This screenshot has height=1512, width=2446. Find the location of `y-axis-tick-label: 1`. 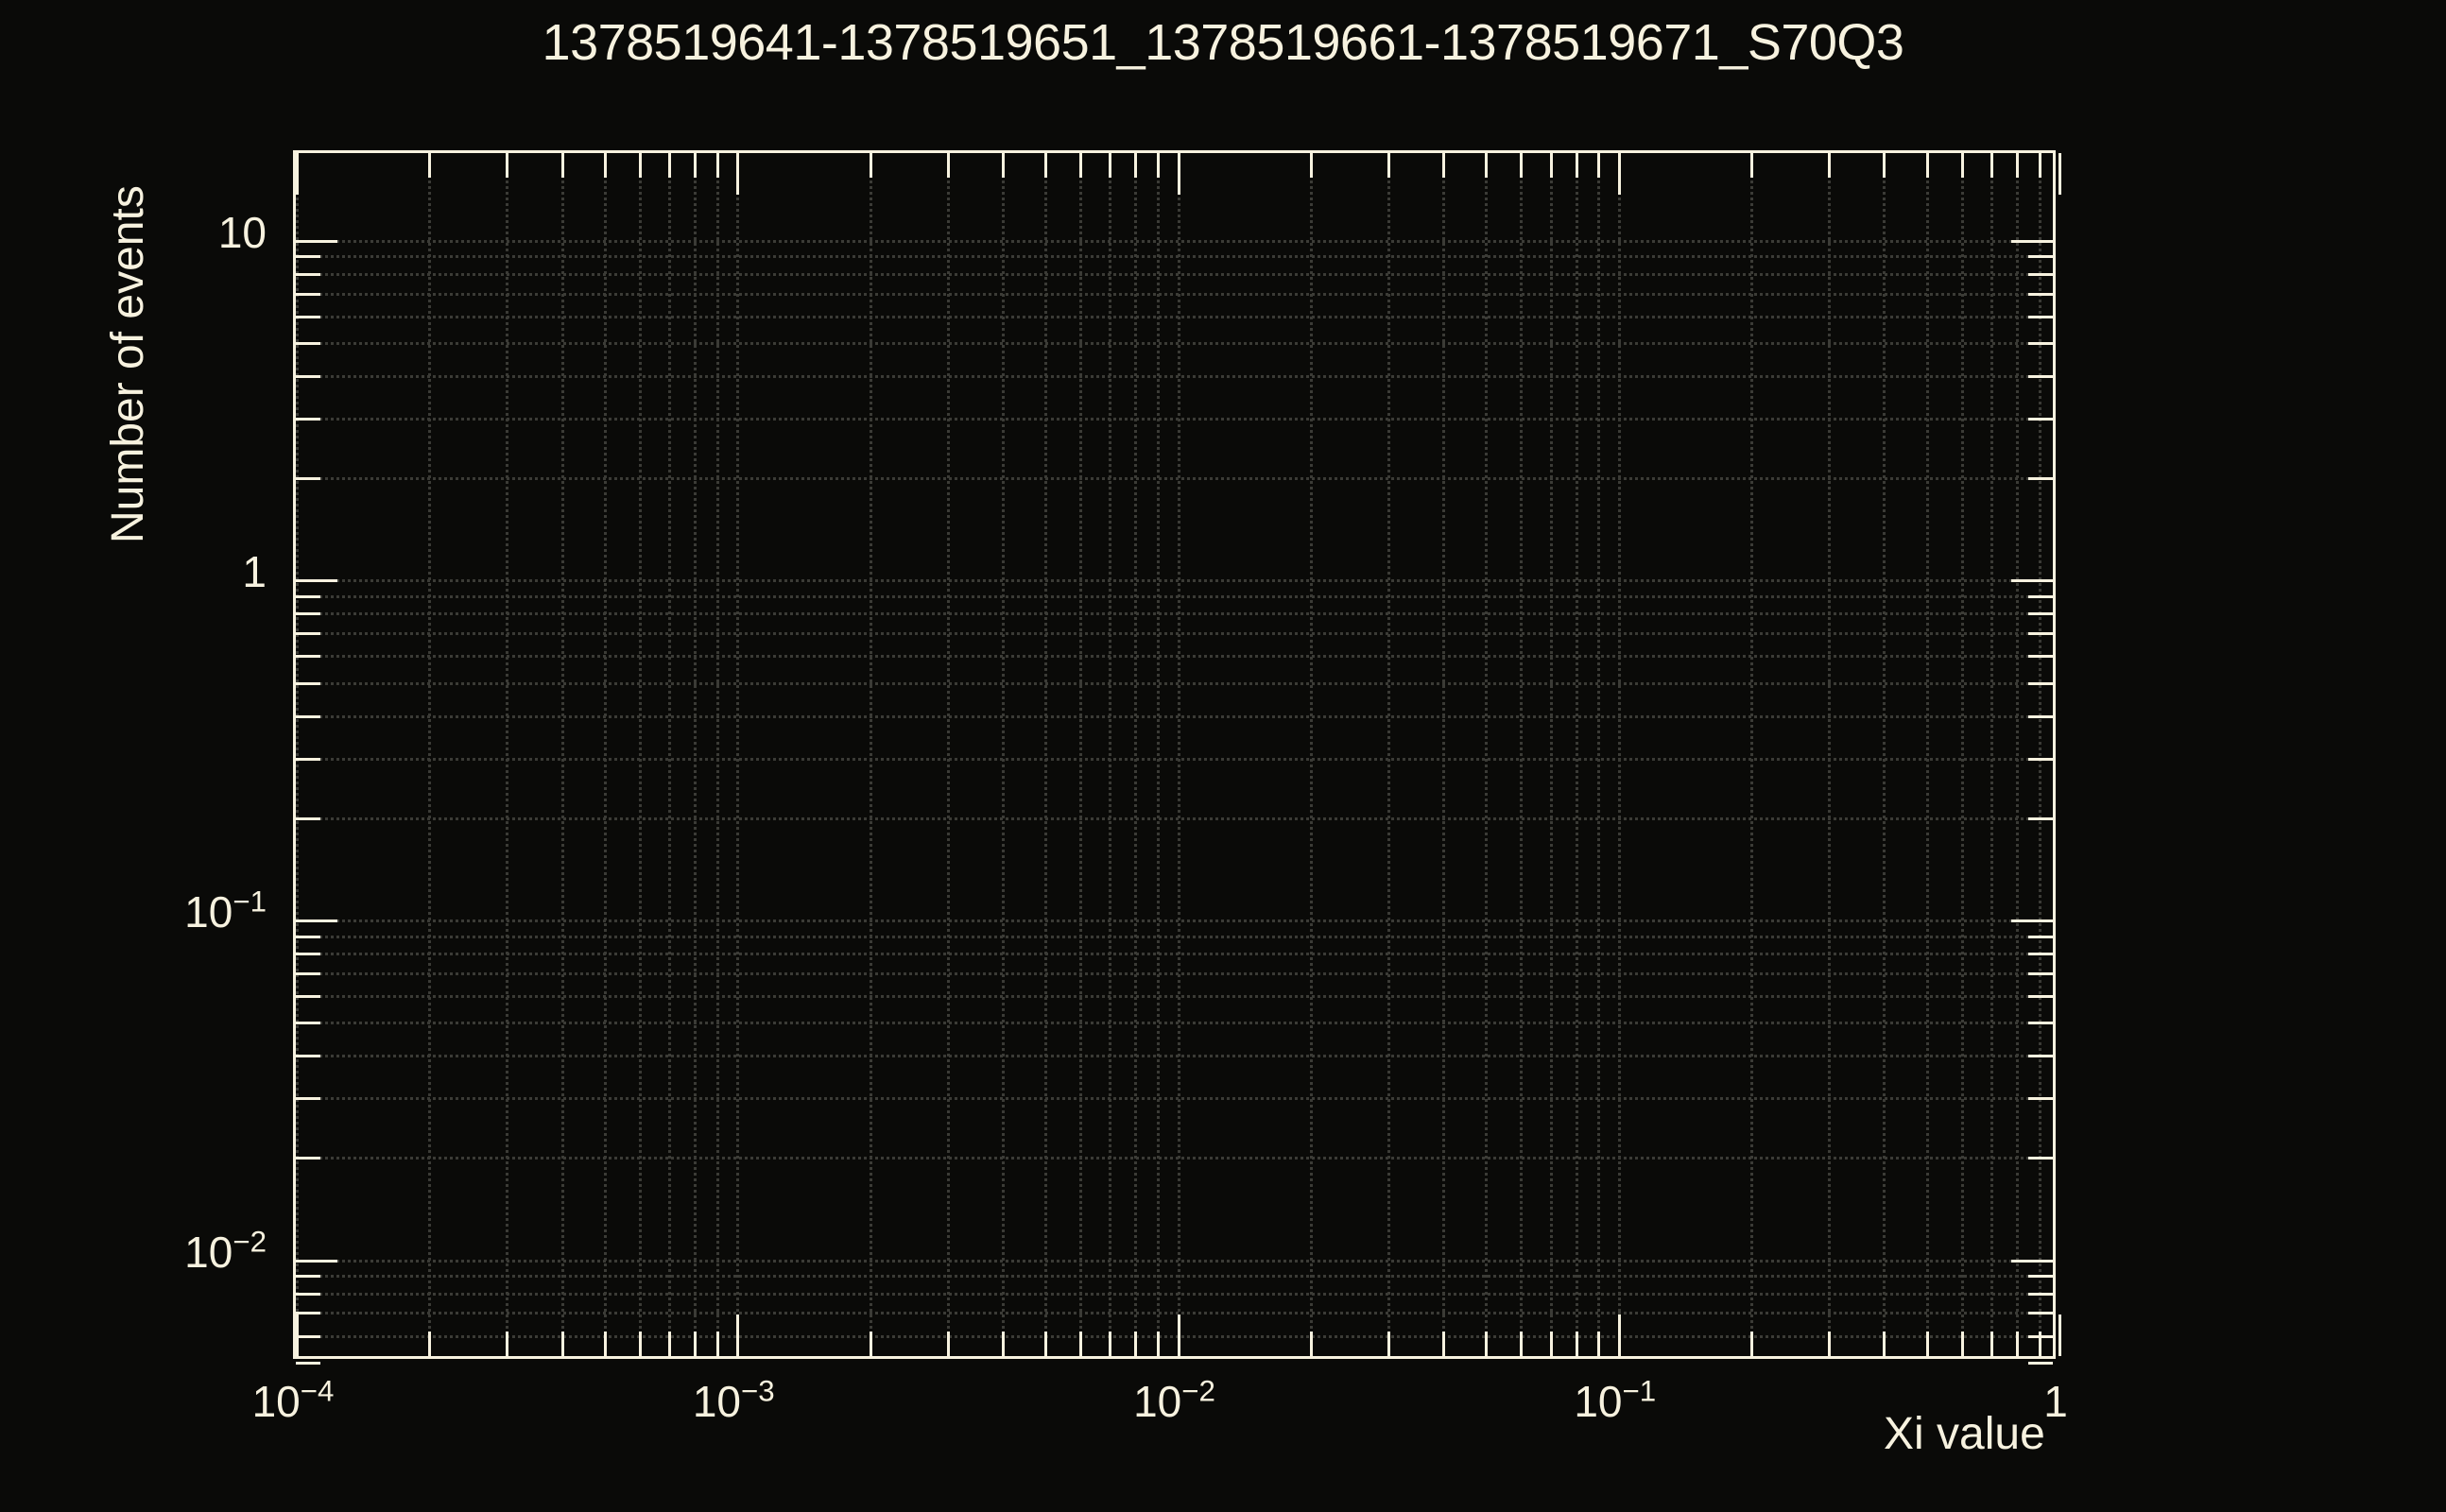

y-axis-tick-label: 1 is located at coordinates (255, 572).